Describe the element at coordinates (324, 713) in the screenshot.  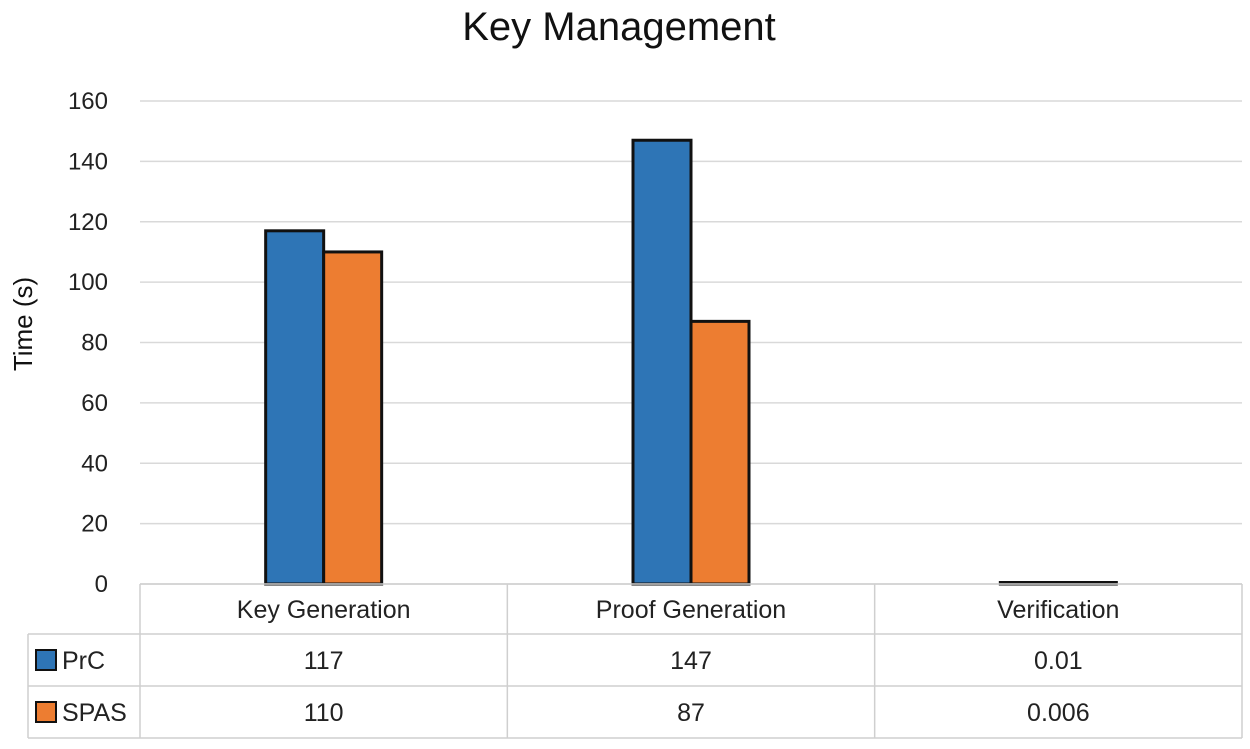
I see `data-label: 110` at that location.